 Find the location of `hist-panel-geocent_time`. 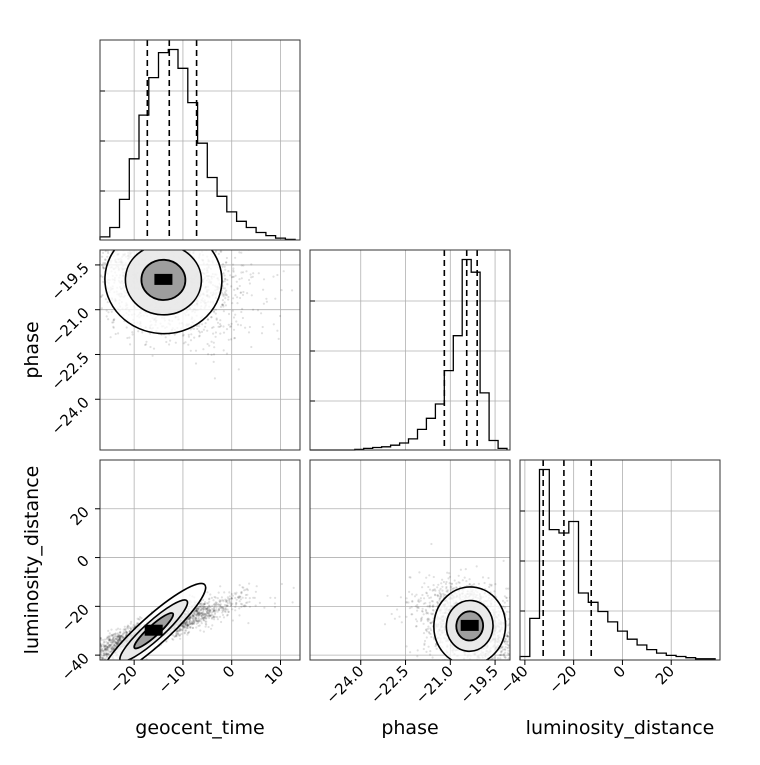

hist-panel-geocent_time is located at coordinates (200, 140).